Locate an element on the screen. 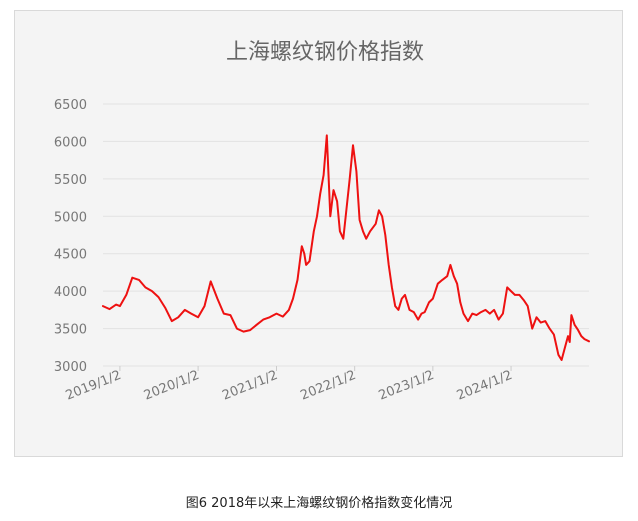 Image resolution: width=638 pixels, height=521 pixels. chart-title: 上海螺纹钢价格指数 is located at coordinates (325, 52).